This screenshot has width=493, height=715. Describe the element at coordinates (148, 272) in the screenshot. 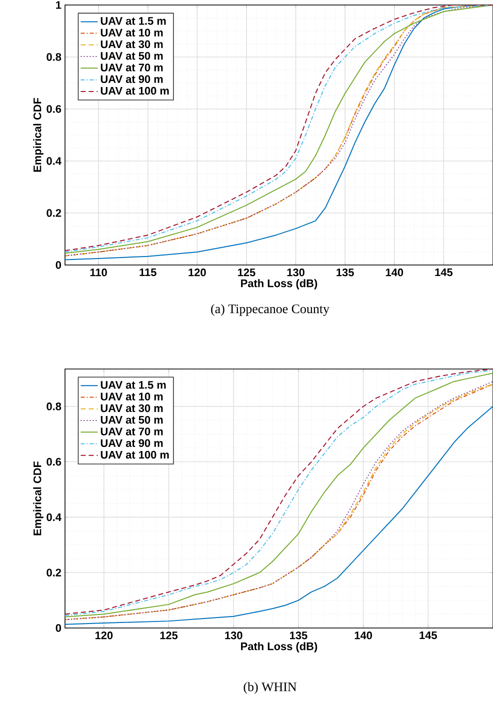

I see `x-tick-label: 115` at that location.